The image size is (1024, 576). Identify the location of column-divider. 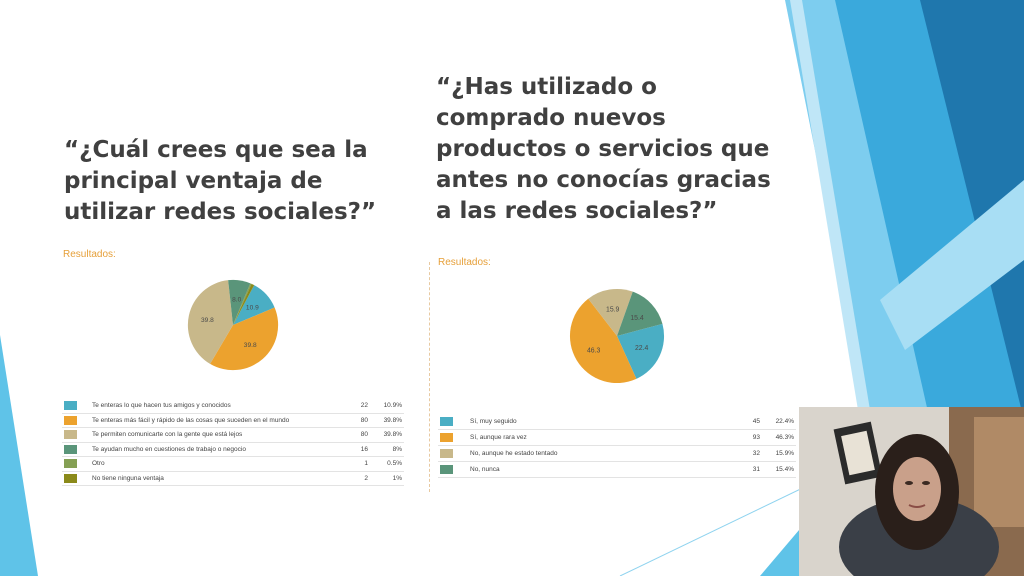
(429, 377).